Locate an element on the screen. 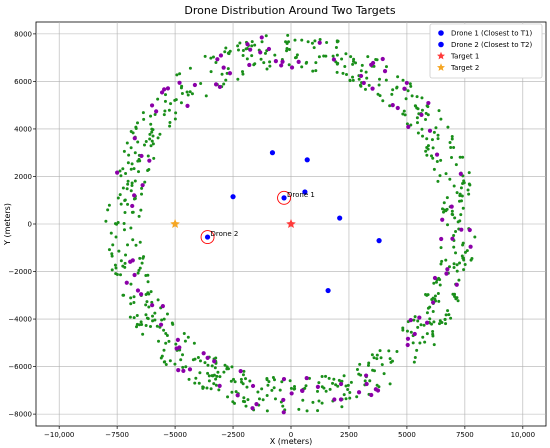 The width and height of the screenshot is (550, 448). annotation-label: Drone 1 is located at coordinates (301, 195).